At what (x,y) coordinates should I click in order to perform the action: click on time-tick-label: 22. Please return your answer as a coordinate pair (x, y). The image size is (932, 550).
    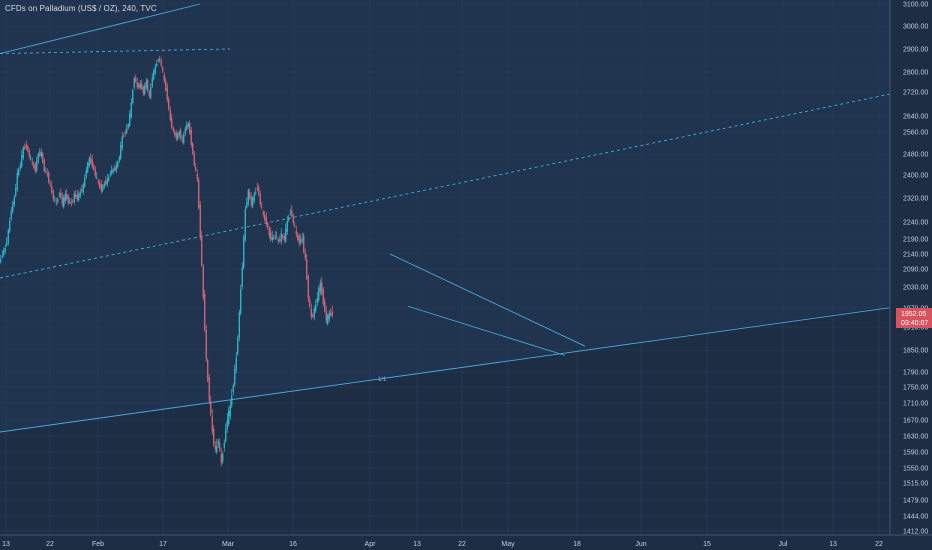
    Looking at the image, I should click on (879, 544).